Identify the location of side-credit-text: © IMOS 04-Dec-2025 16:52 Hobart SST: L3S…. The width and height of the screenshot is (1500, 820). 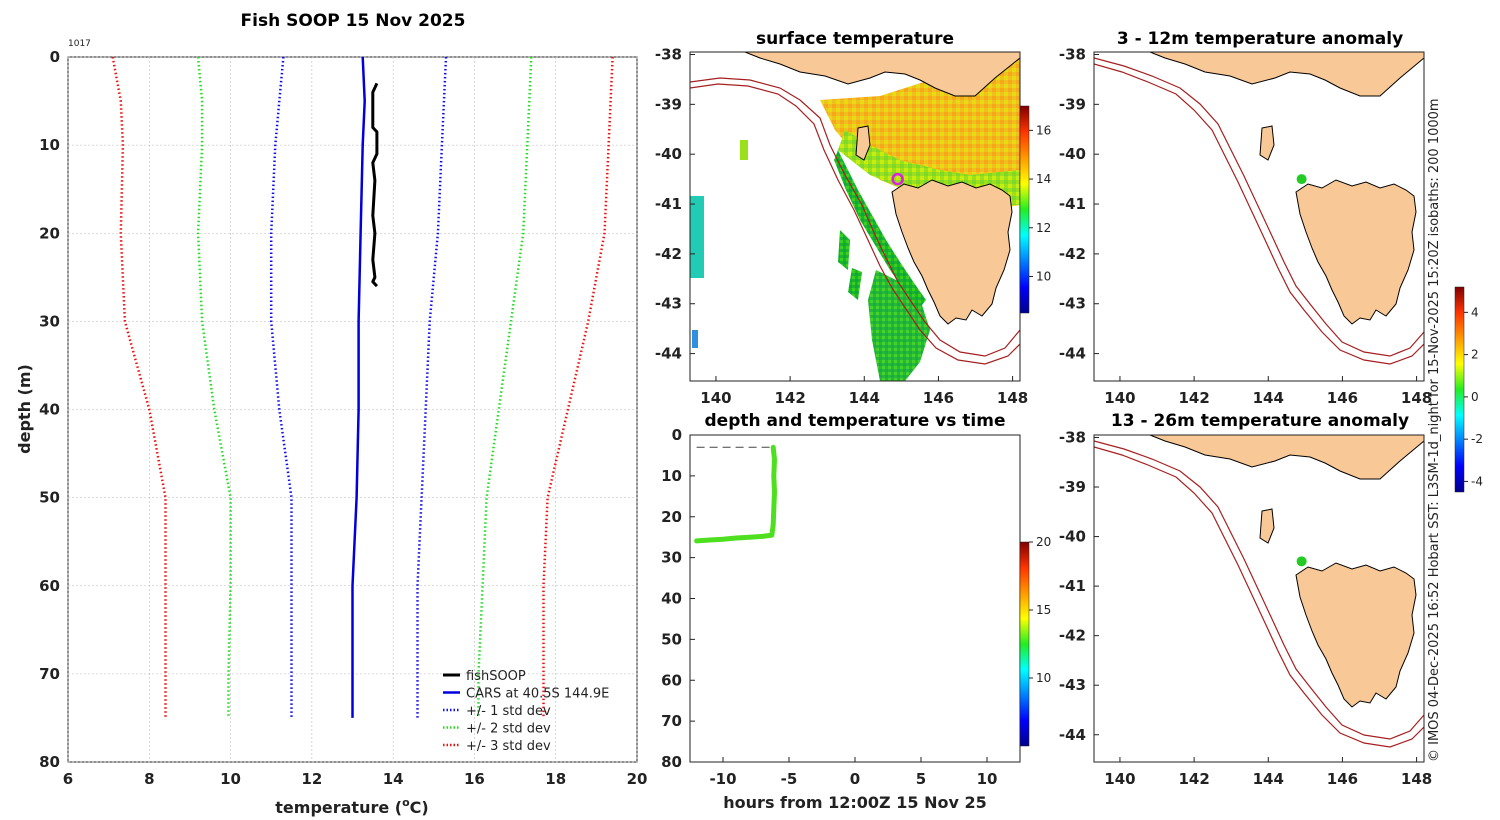
(1434, 430).